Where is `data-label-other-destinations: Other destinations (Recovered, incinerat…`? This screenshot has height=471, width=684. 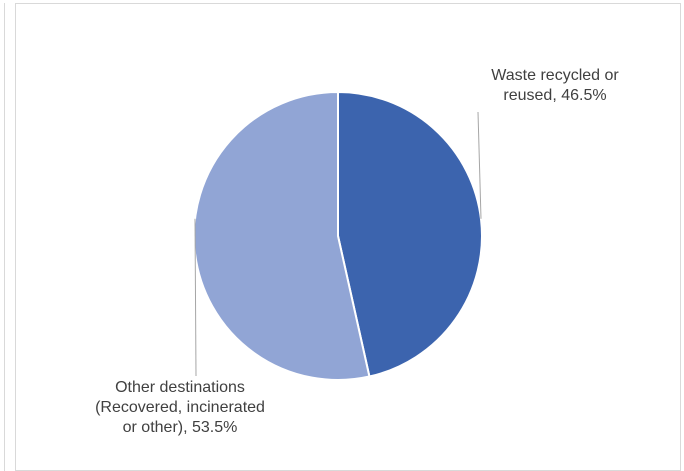 data-label-other-destinations: Other destinations (Recovered, incinerat… is located at coordinates (180, 408).